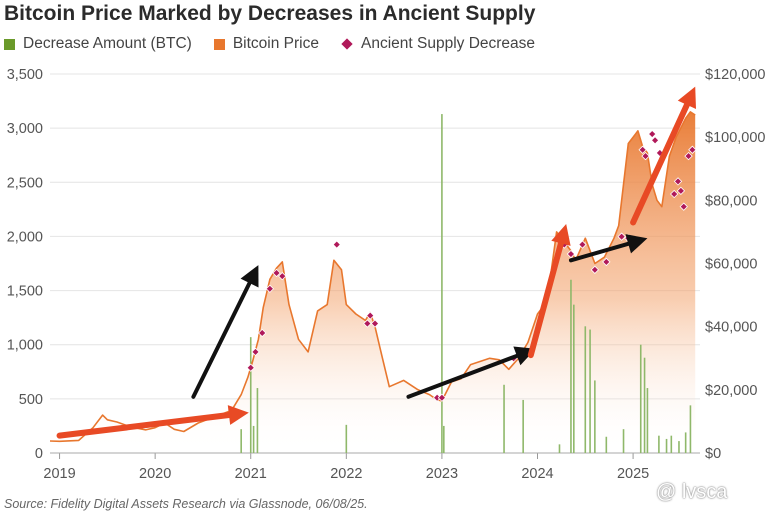 This screenshot has width=777, height=519. I want to click on y-left-tick-label: 1,000, so click(25, 346).